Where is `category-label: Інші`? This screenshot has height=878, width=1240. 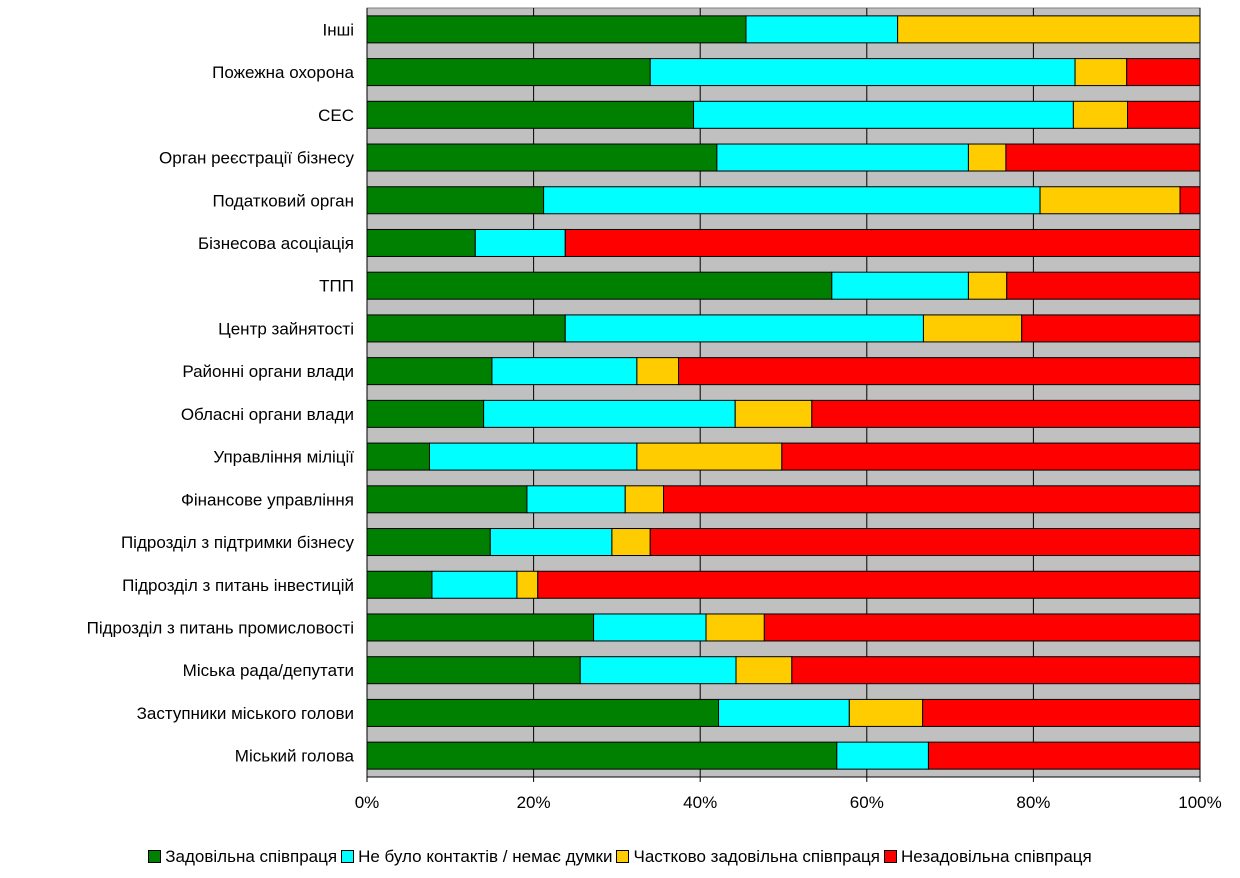 category-label: Інші is located at coordinates (338, 29).